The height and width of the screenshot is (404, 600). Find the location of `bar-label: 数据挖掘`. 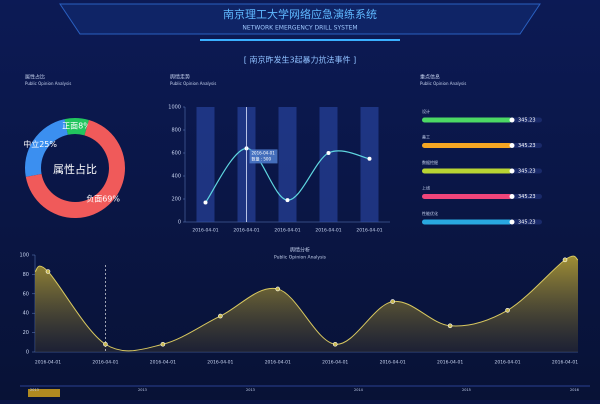

bar-label: 数据挖掘 is located at coordinates (430, 162).